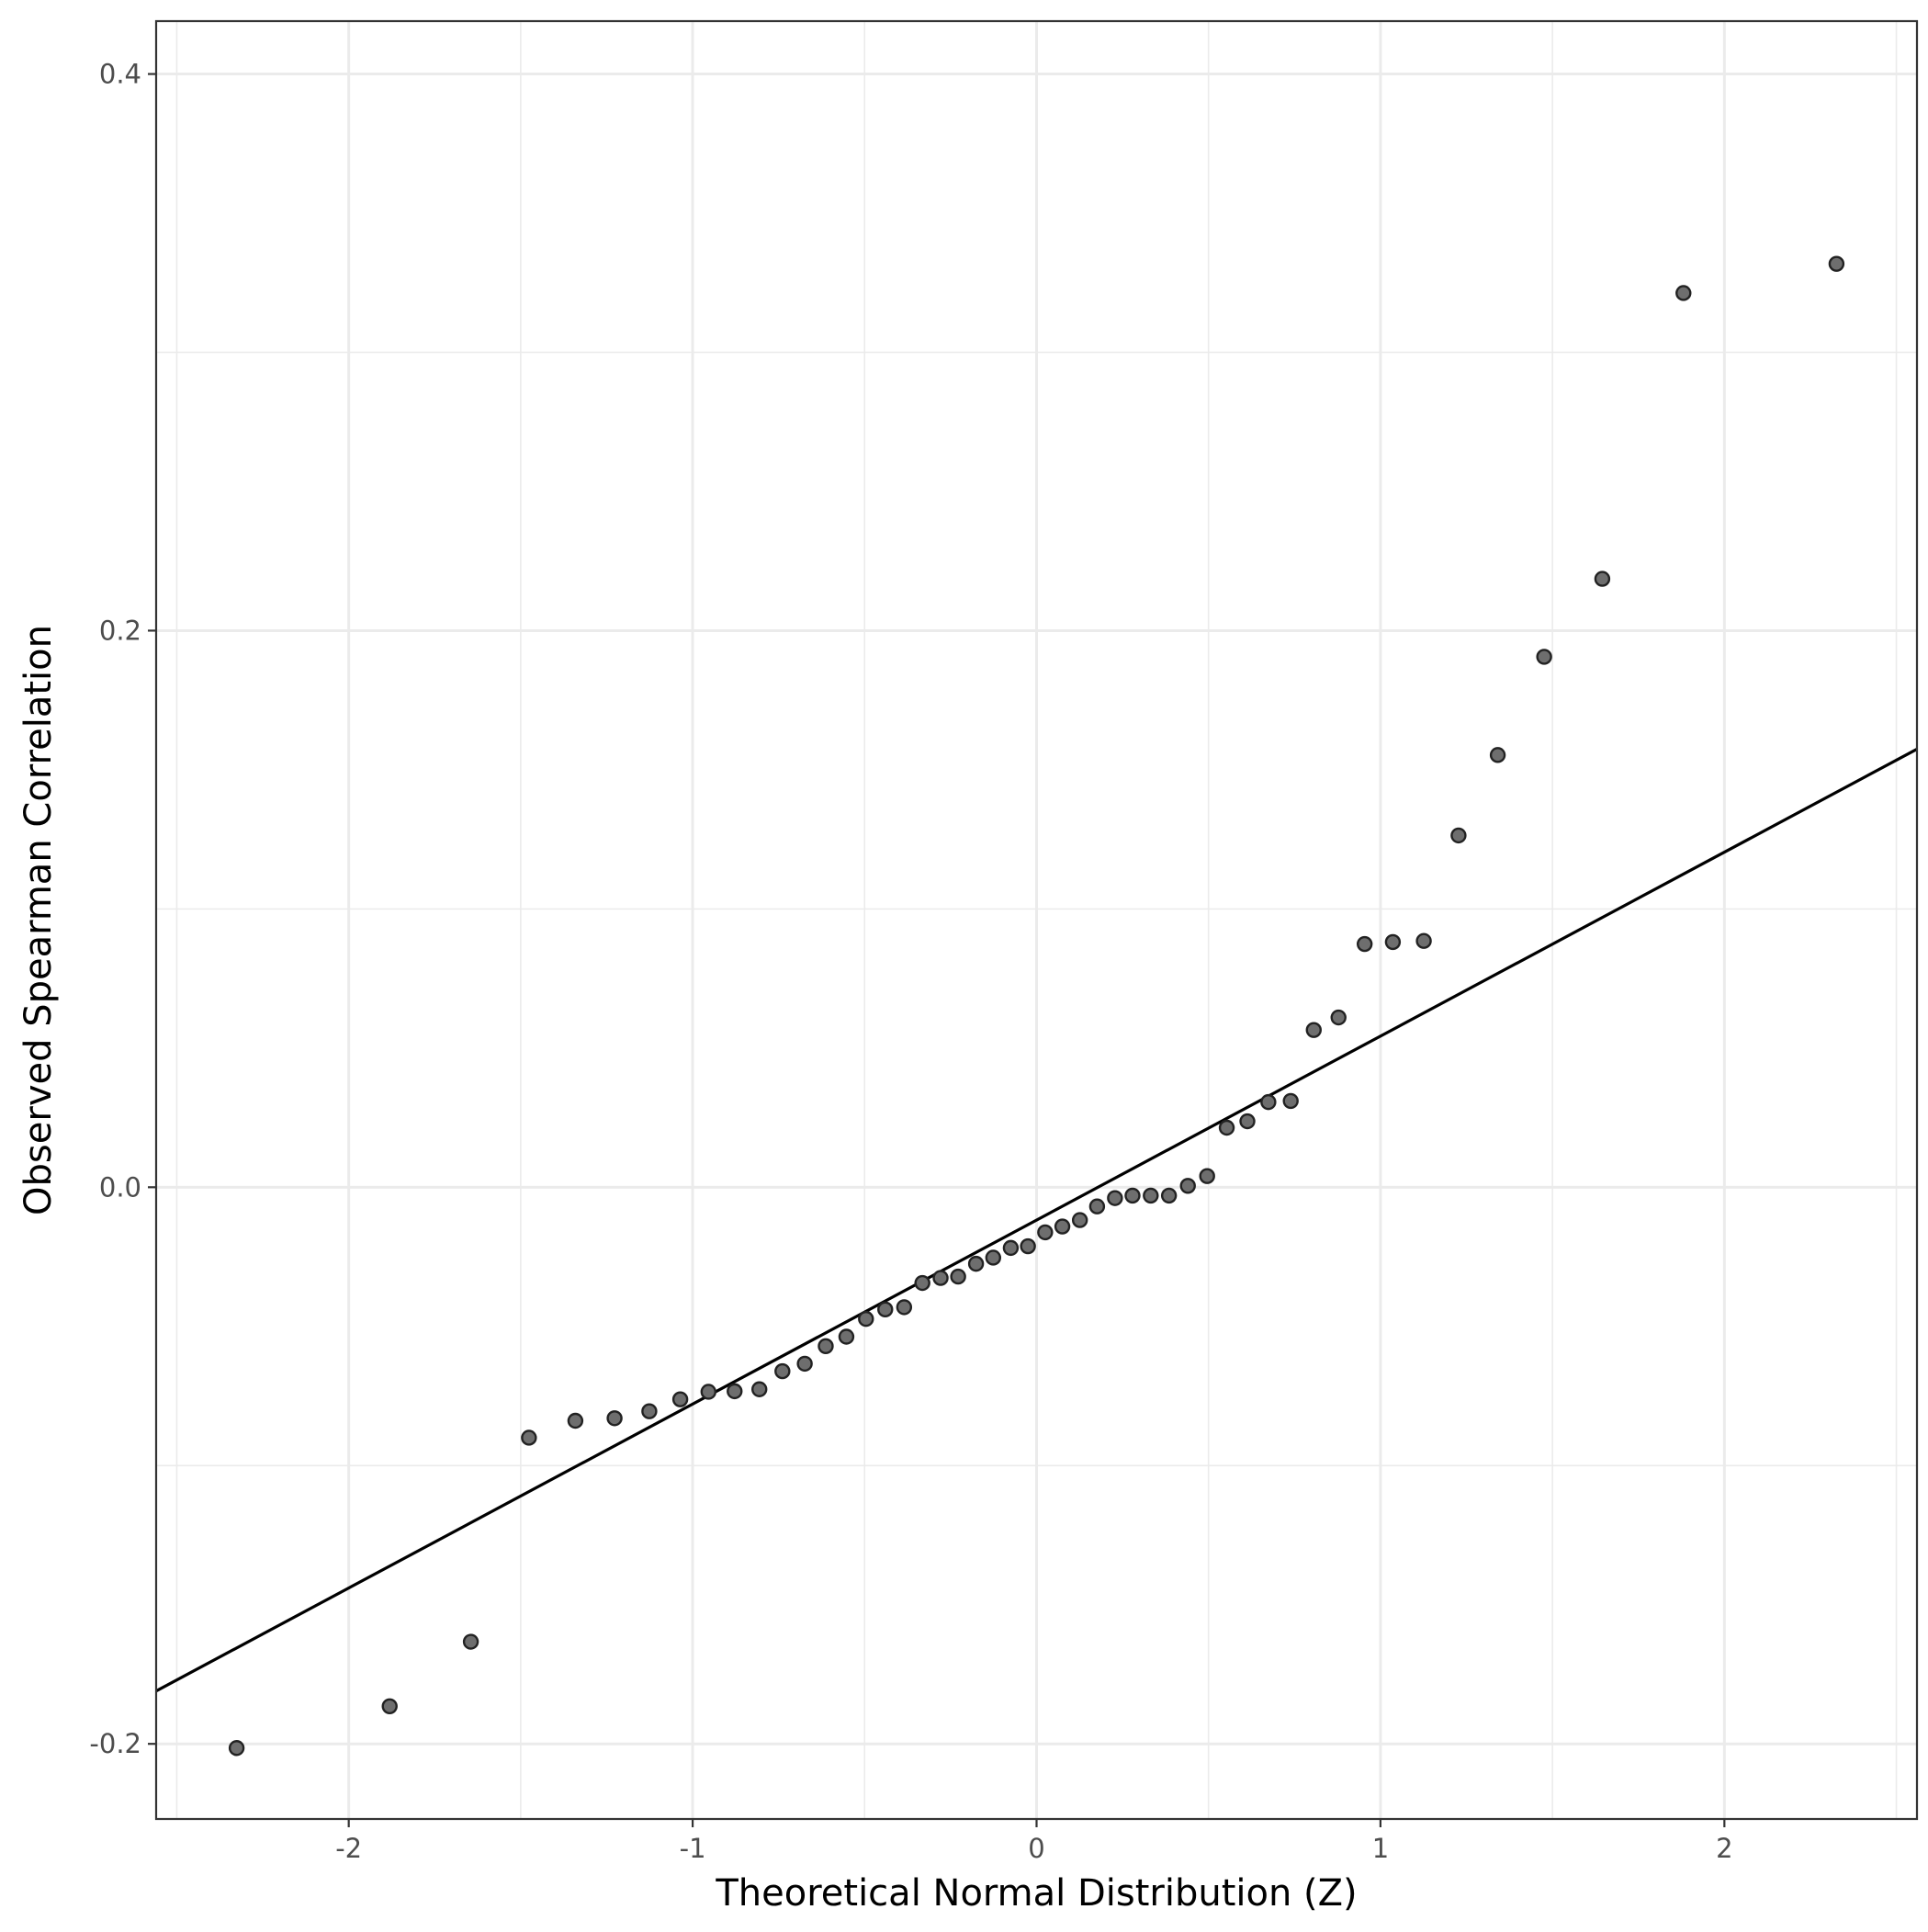  Describe the element at coordinates (115, 1743) in the screenshot. I see `y-tick-label: -0.2` at that location.